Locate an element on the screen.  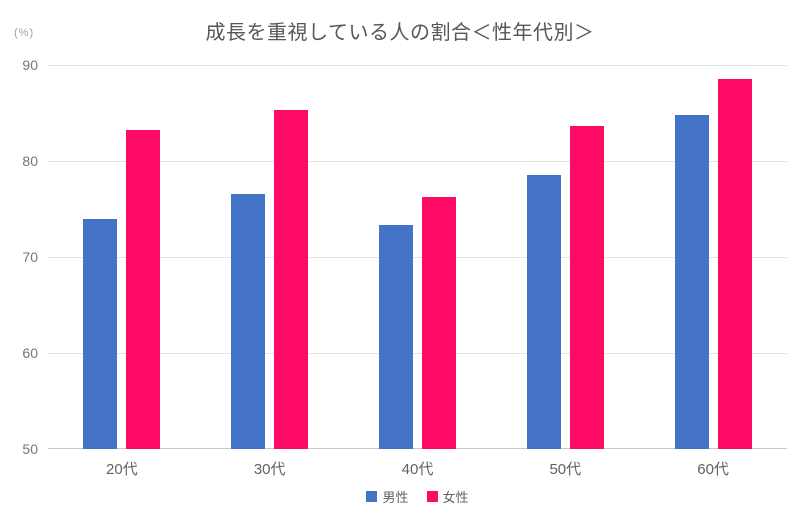
bar-female-60s is located at coordinates (734, 264).